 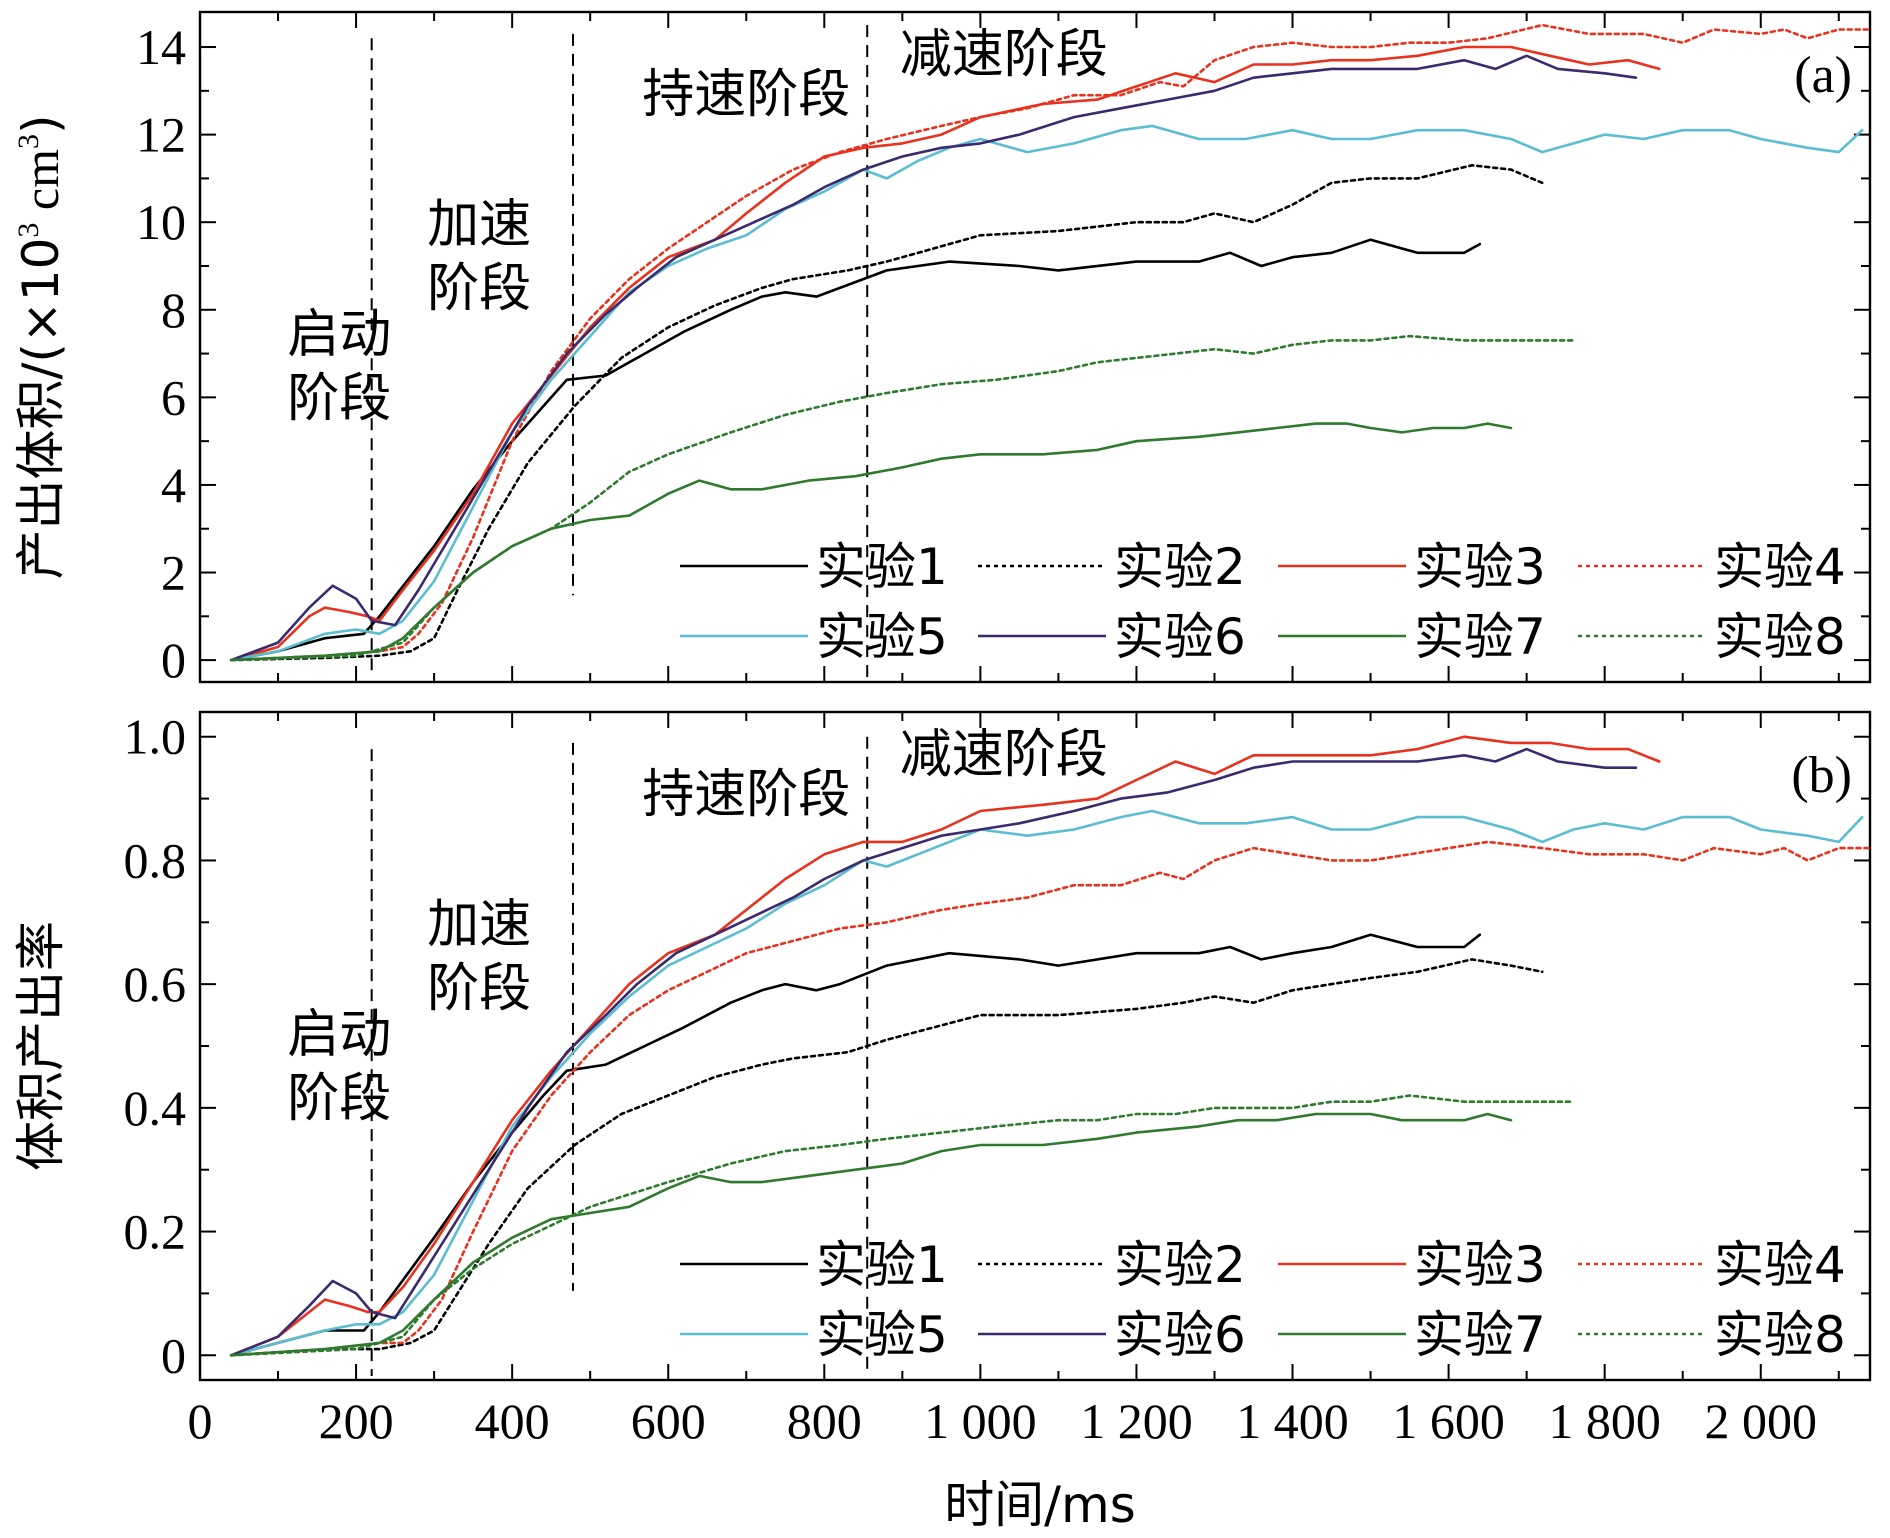 What do you see at coordinates (1821, 775) in the screenshot?
I see `panel-label: (b)` at bounding box center [1821, 775].